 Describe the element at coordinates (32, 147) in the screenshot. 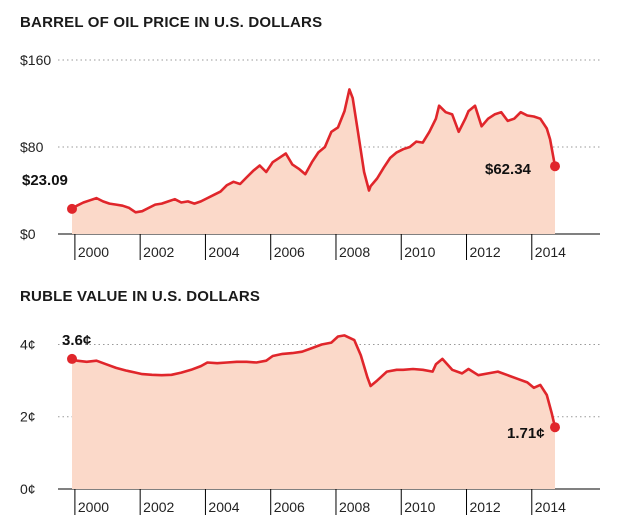

I see `oil-y-tick-label: $80` at that location.